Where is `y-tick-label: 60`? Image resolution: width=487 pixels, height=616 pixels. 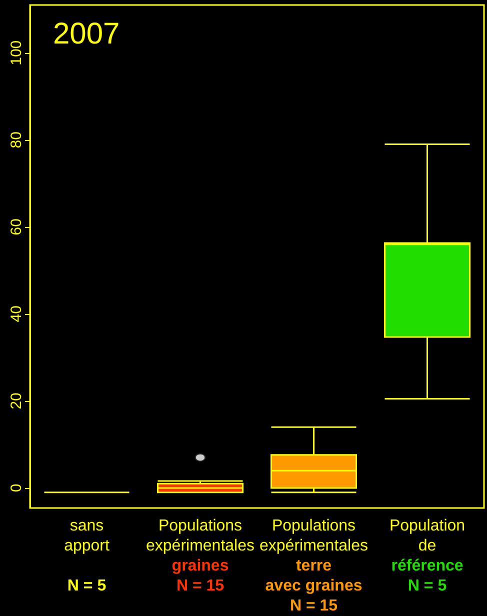 y-tick-label: 60 is located at coordinates (16, 227).